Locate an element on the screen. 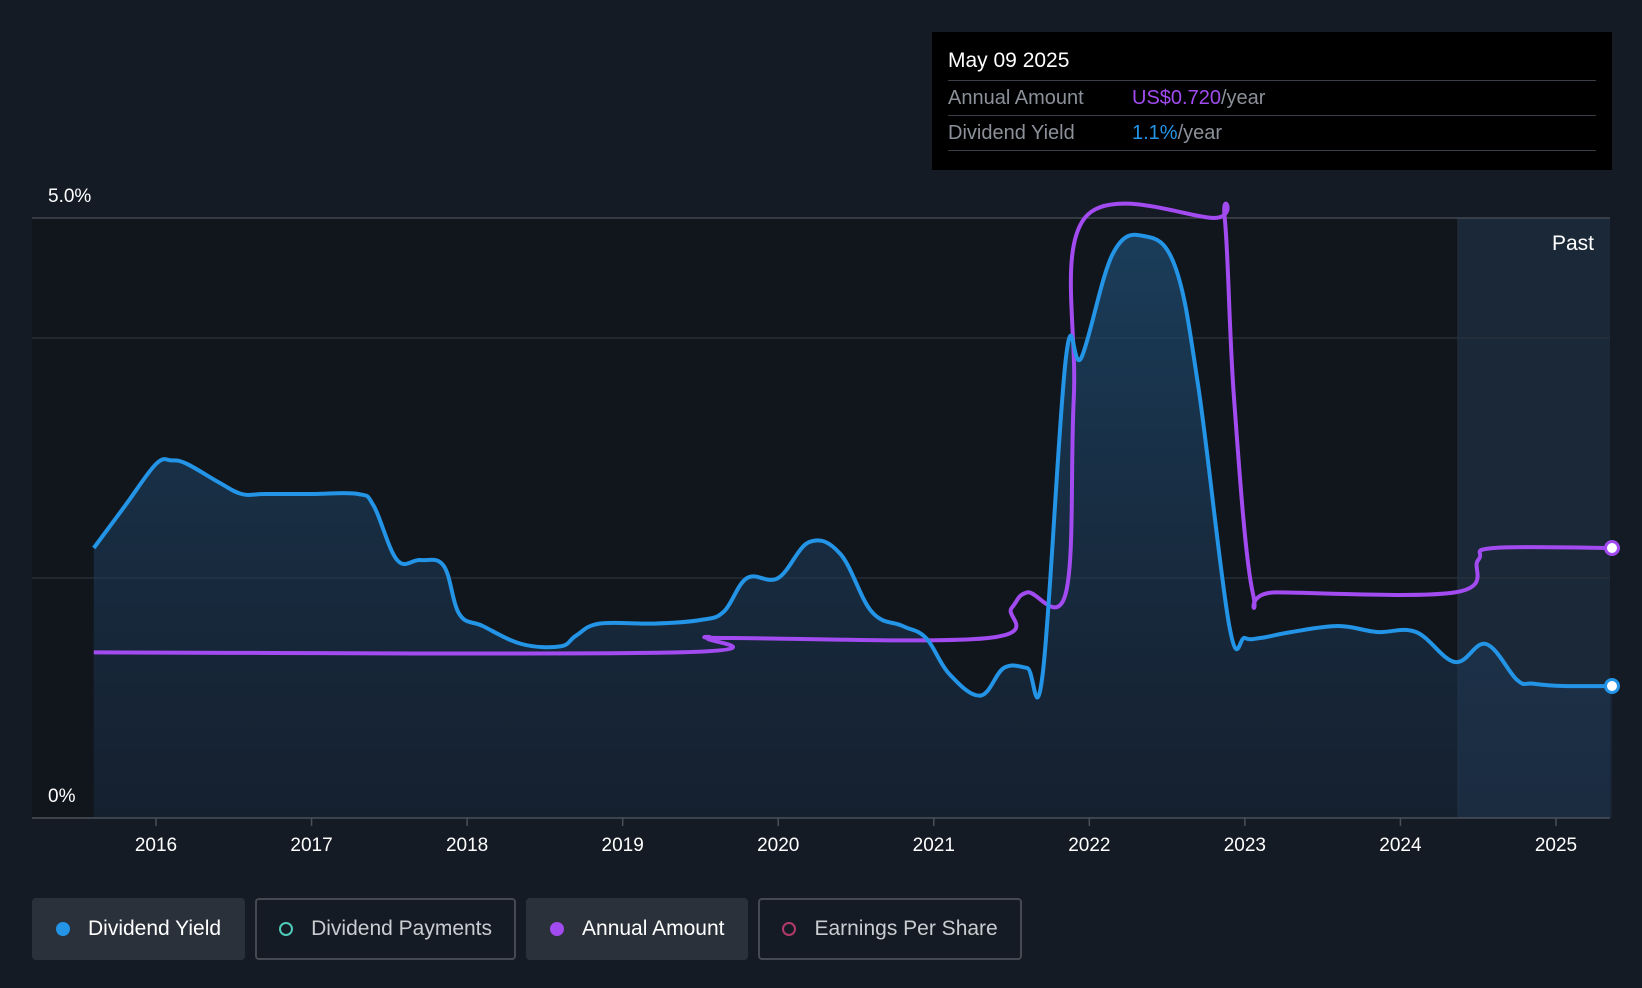 The width and height of the screenshot is (1642, 988). x-tick-label: 2016 is located at coordinates (156, 845).